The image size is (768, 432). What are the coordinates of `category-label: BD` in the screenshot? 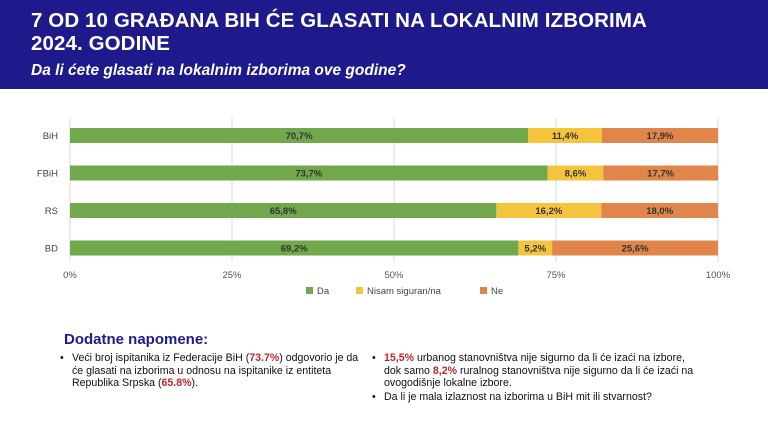 It's located at (51, 249).